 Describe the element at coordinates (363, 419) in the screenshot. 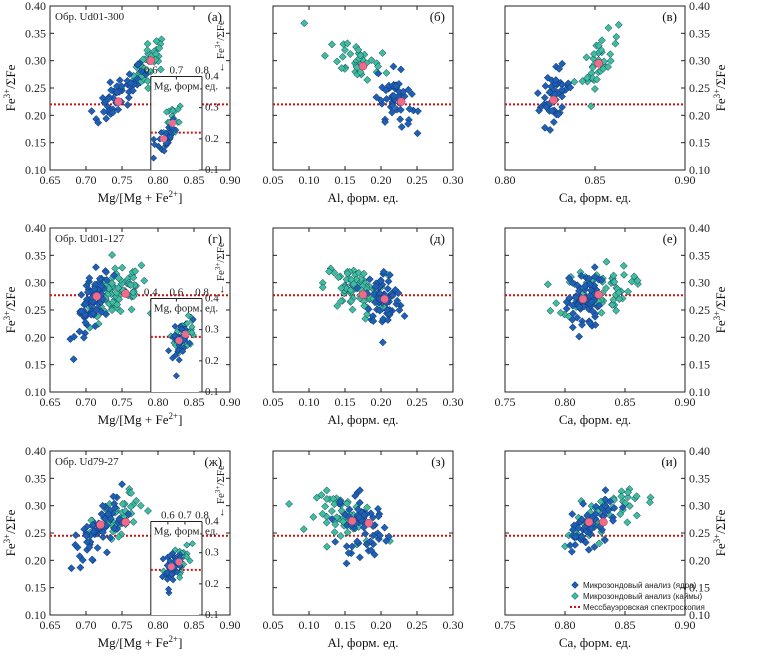

I see `x-axis-label: Al, форм. ед.` at that location.